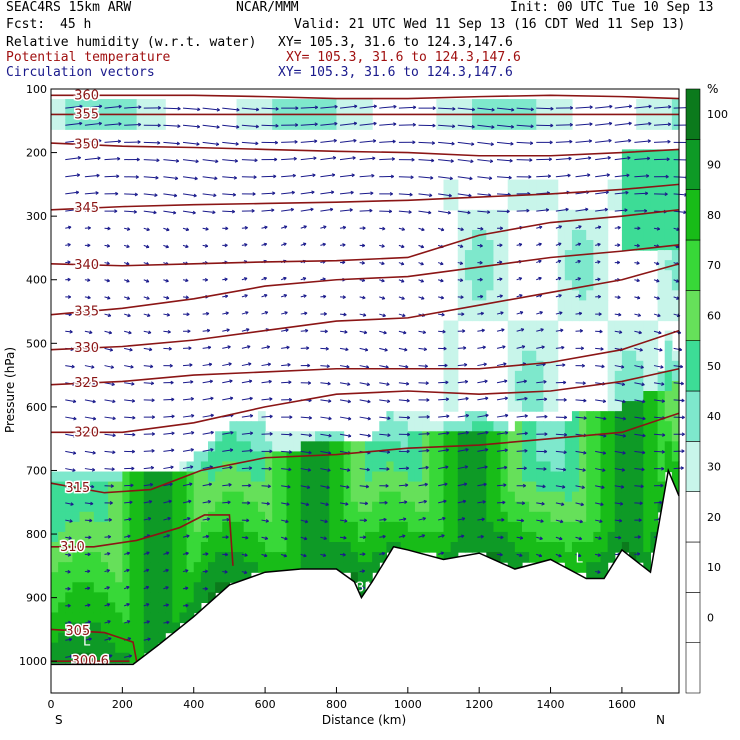 Image resolution: width=740 pixels, height=740 pixels. I want to click on colorbar-tick-label: 30, so click(714, 467).